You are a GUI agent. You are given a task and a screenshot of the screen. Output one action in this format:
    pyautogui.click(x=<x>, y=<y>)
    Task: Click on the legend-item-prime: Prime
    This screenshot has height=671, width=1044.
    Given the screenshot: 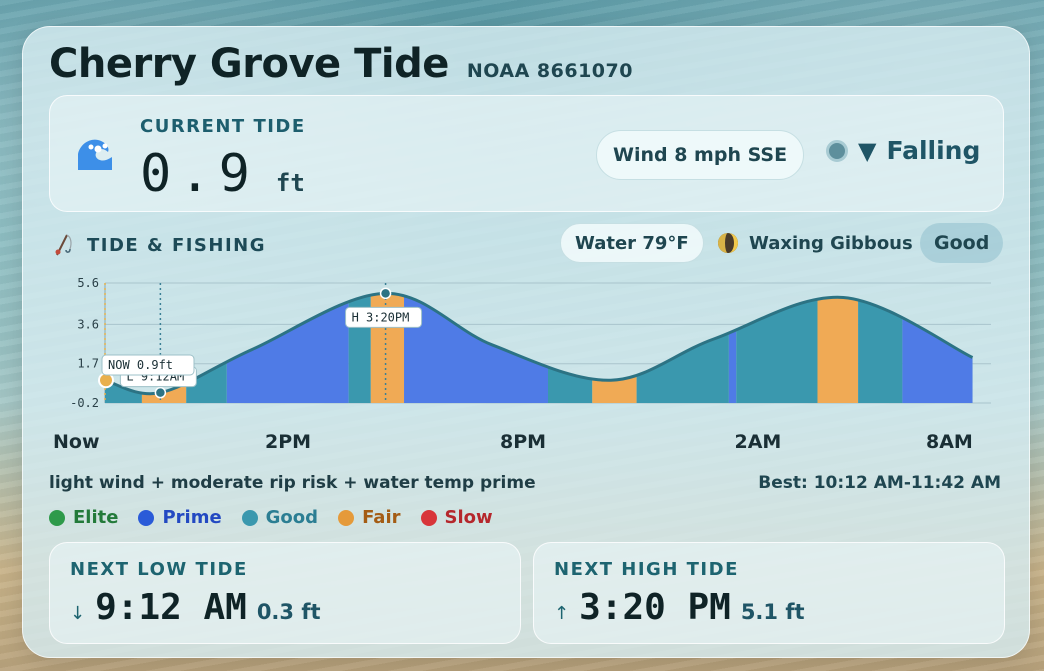 What is the action you would take?
    pyautogui.click(x=180, y=517)
    